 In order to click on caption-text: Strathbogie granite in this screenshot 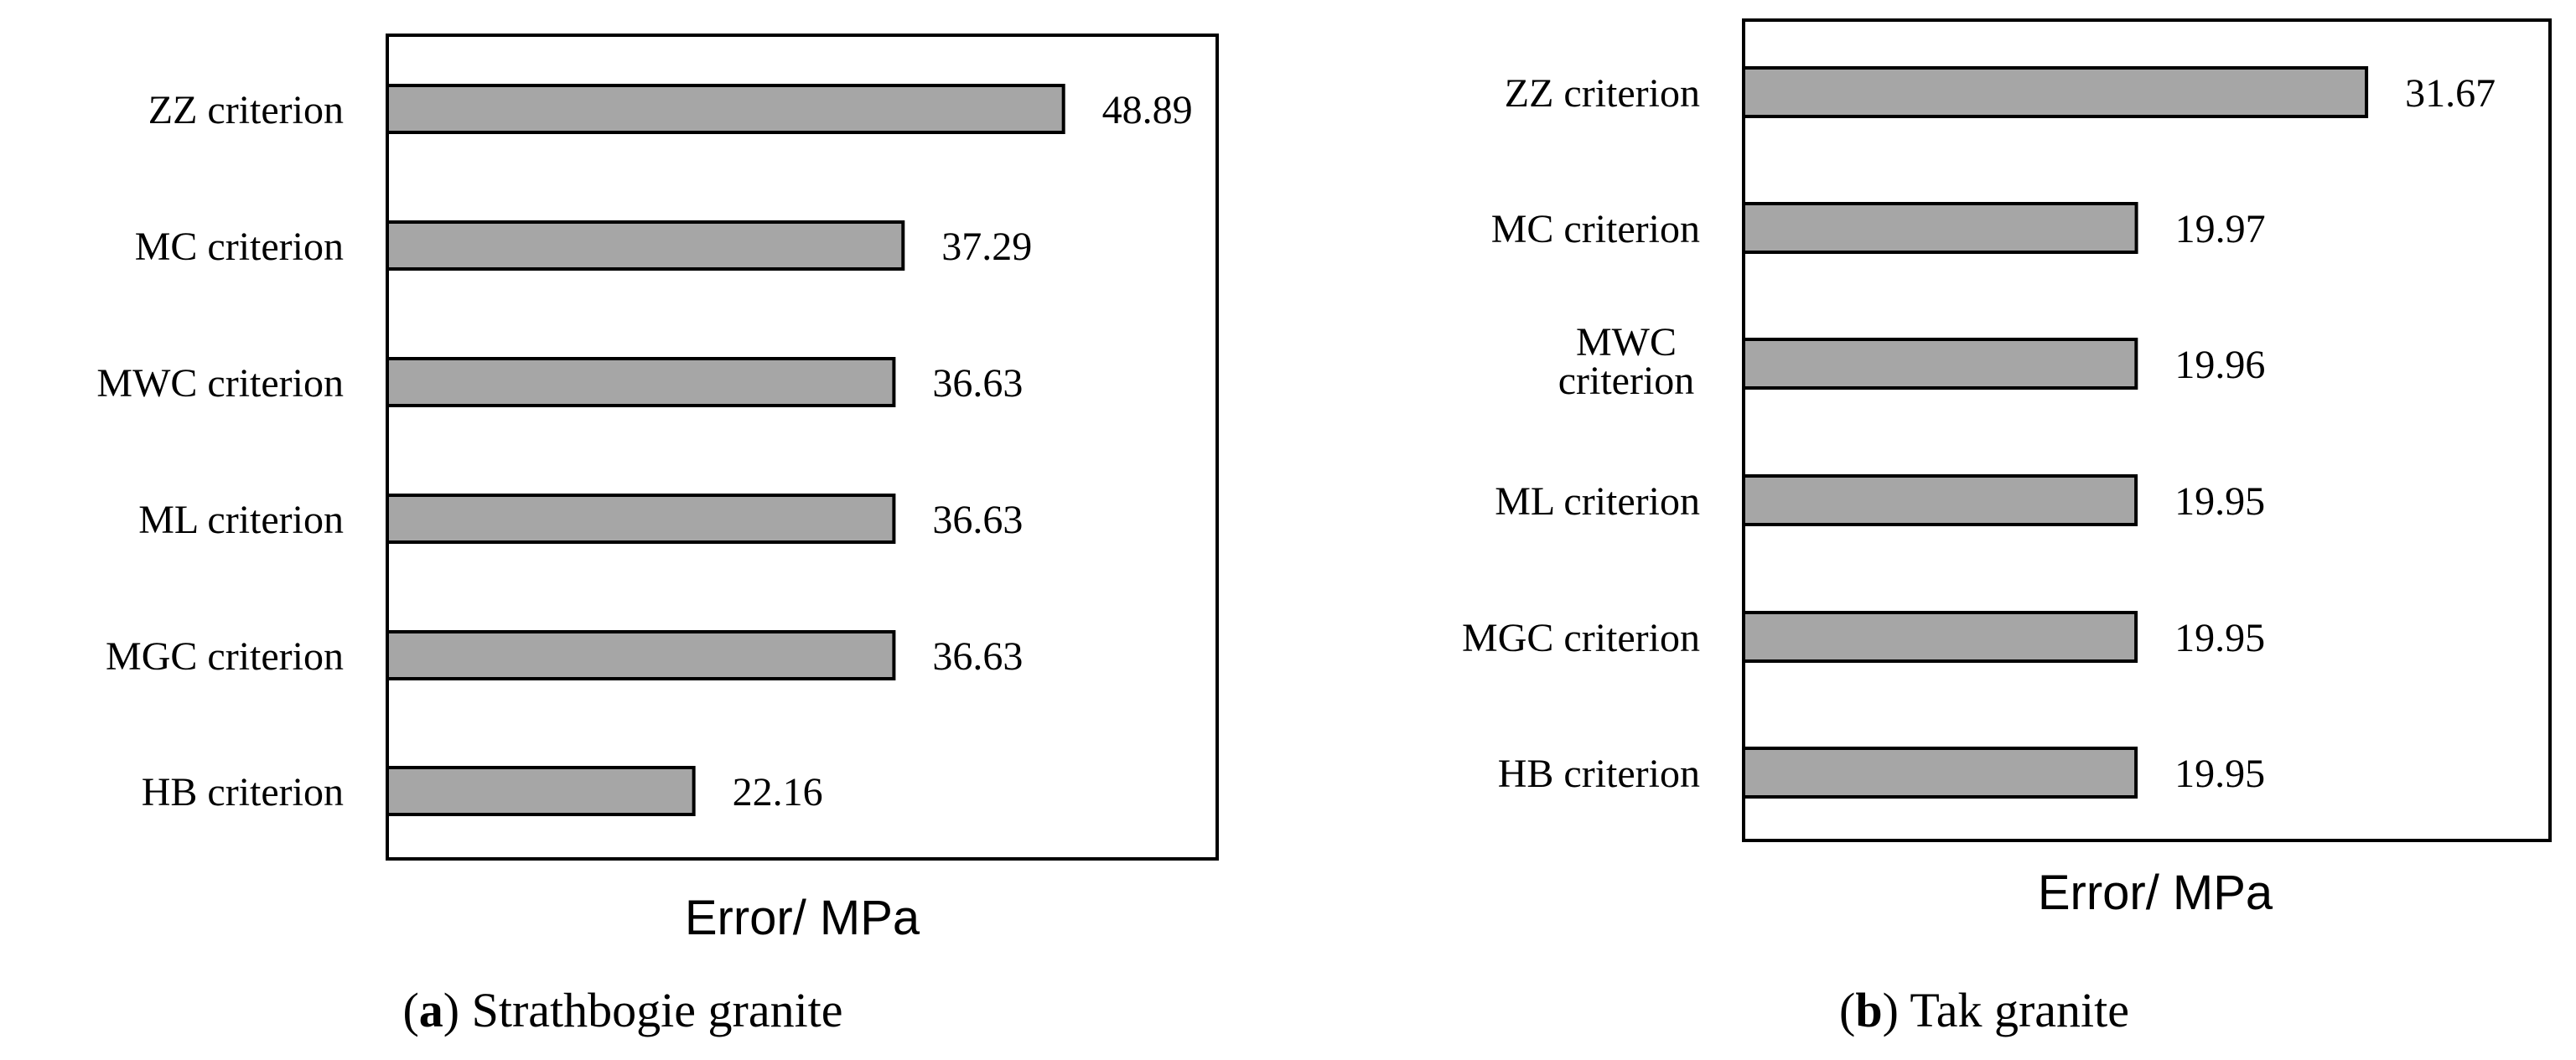, I will do `click(650, 1010)`.